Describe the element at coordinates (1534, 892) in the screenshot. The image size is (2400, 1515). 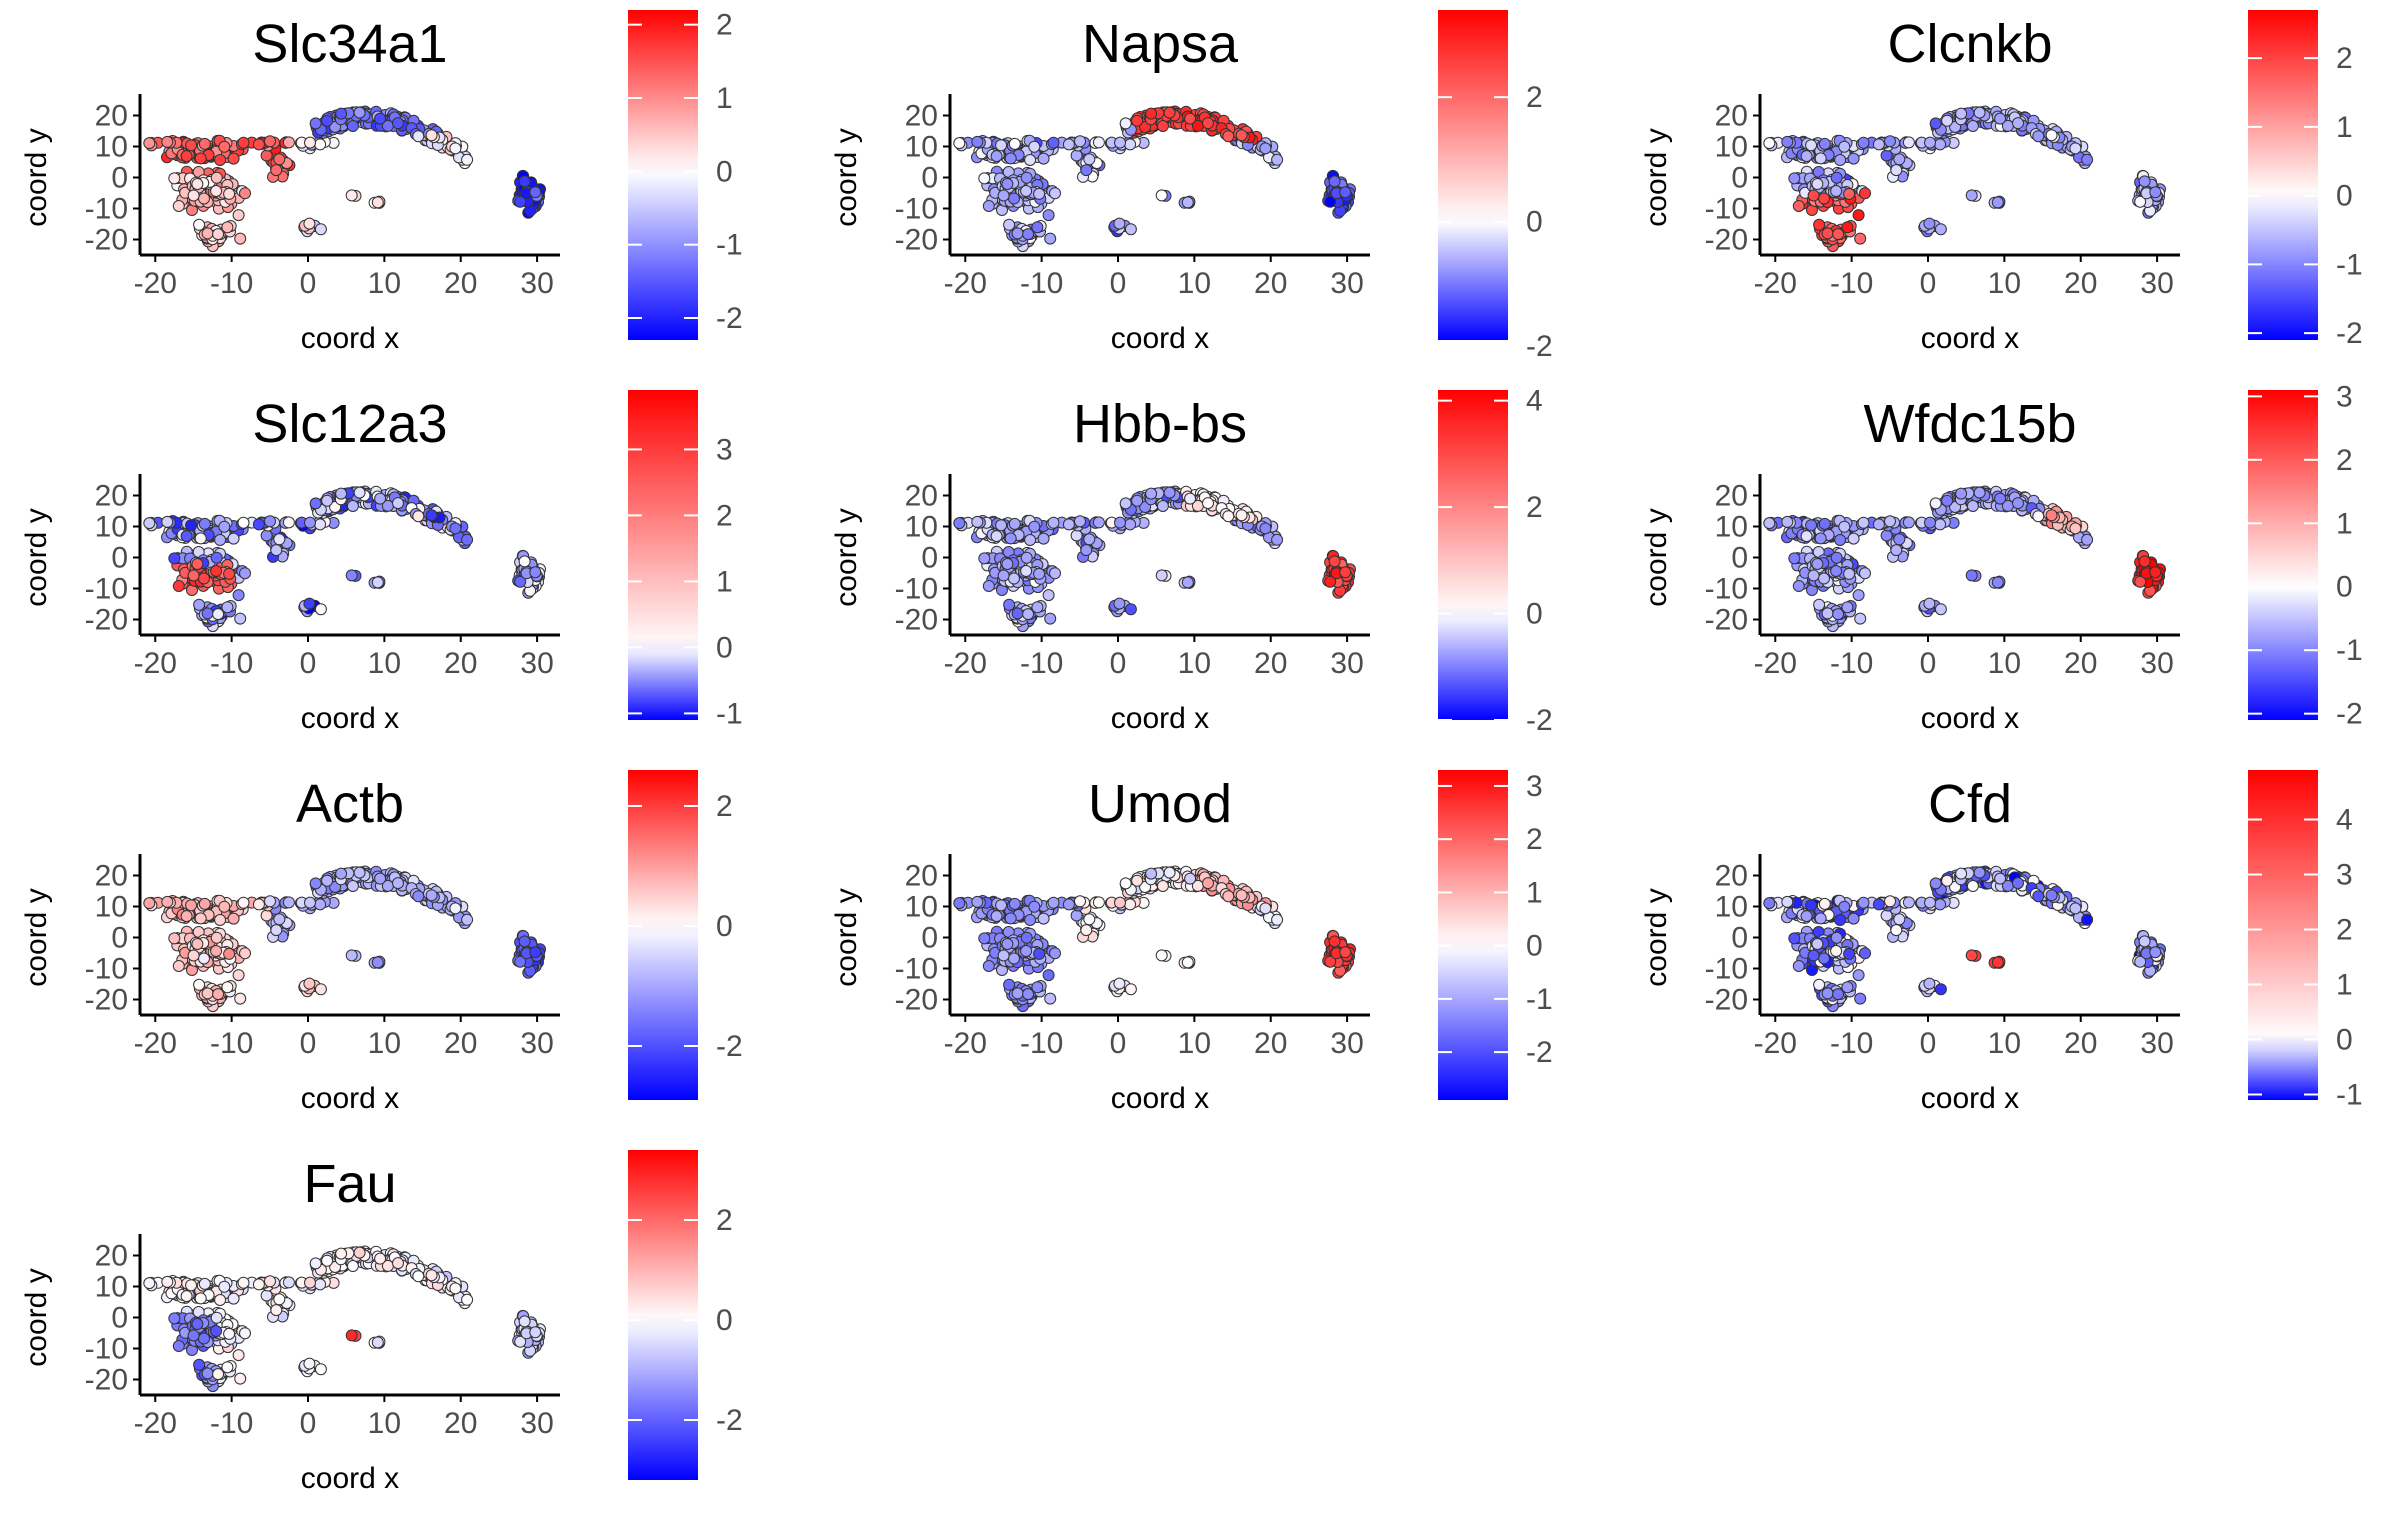
I see `colorbar-tick-label: 1` at that location.